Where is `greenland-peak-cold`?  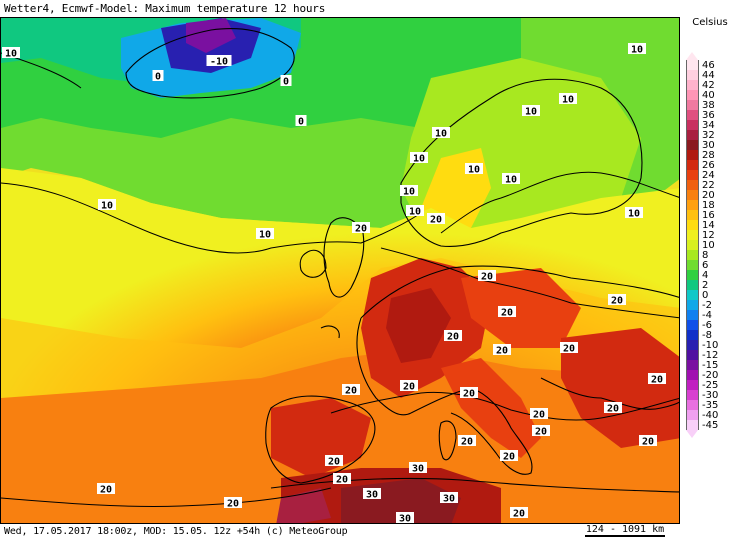 greenland-peak-cold is located at coordinates (211, 35).